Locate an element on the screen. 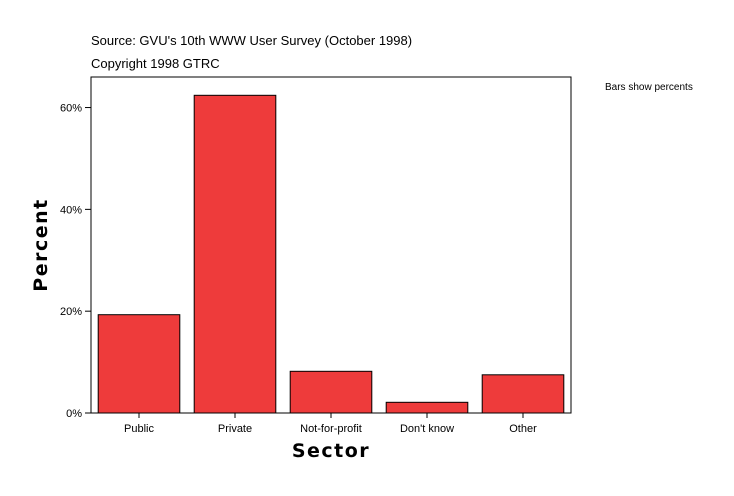 This screenshot has width=734, height=496. x-tick-label-3: Don't know is located at coordinates (427, 429).